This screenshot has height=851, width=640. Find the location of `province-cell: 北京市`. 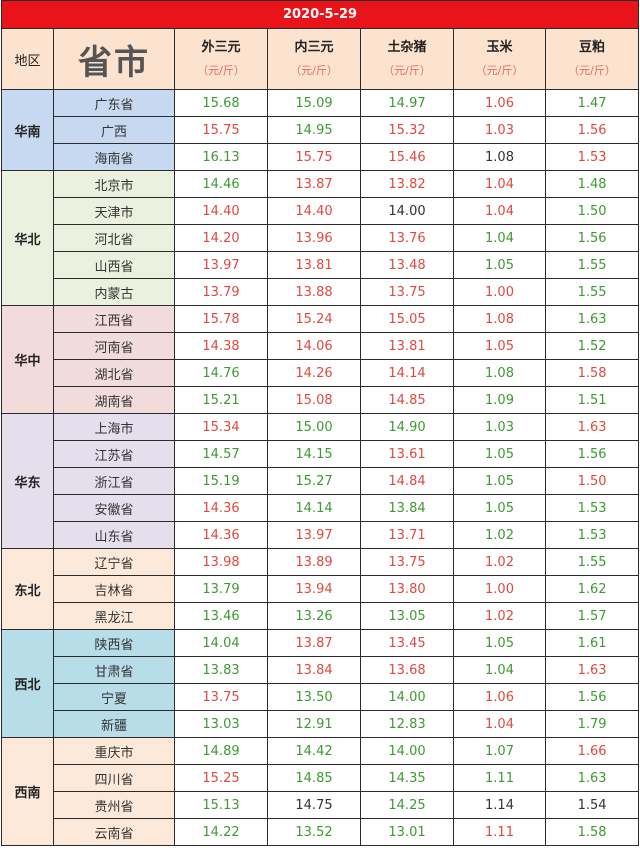

province-cell: 北京市 is located at coordinates (114, 184).